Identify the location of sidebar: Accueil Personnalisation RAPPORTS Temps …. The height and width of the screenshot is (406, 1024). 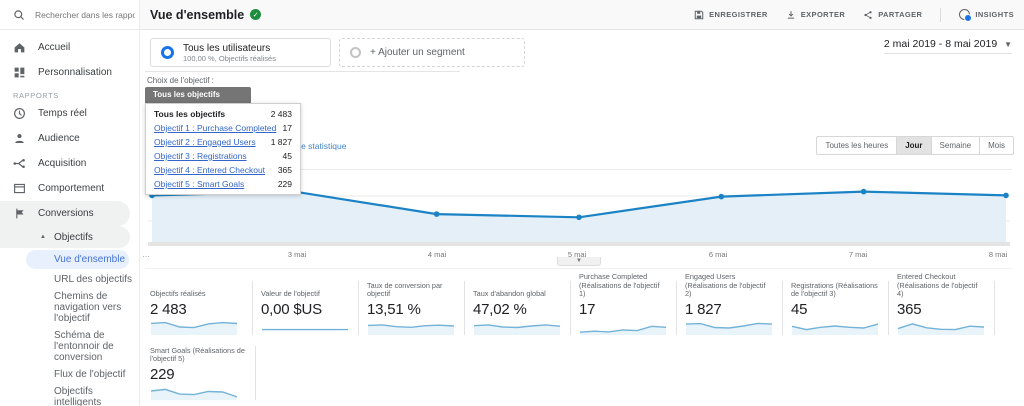
(70, 203).